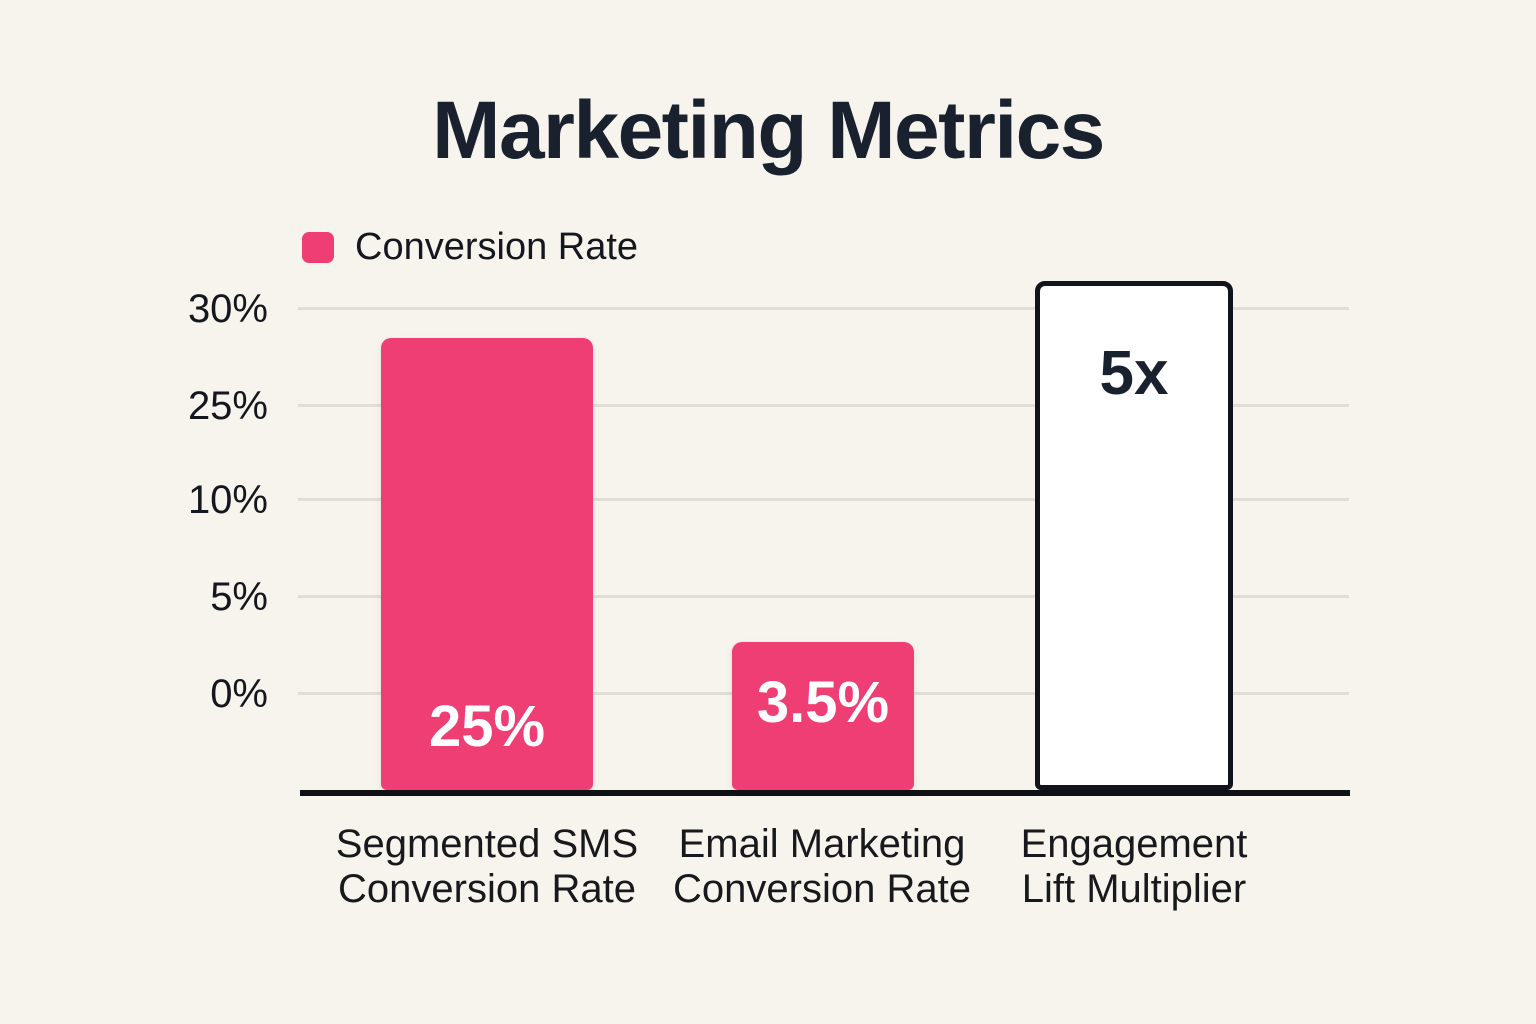 This screenshot has width=1536, height=1024. What do you see at coordinates (487, 844) in the screenshot?
I see `category-label-line: Segmented SMS` at bounding box center [487, 844].